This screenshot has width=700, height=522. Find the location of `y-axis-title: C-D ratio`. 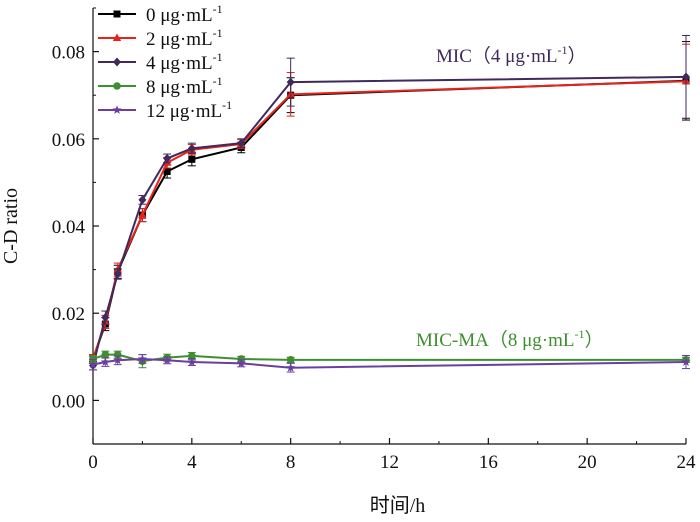

y-axis-title: C-D ratio is located at coordinates (11, 226).